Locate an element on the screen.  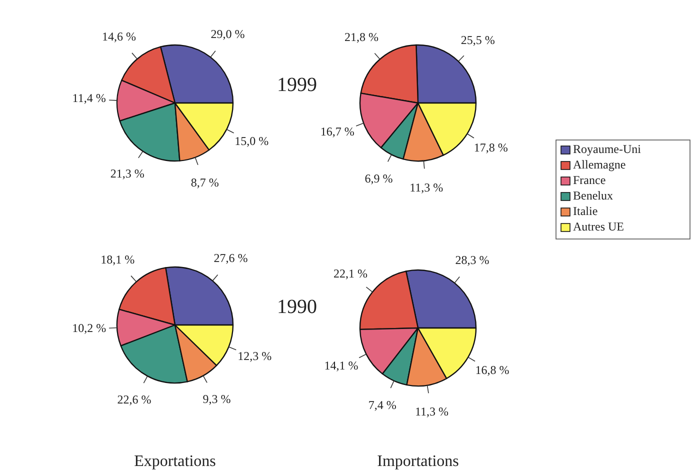
legend-label: Benelux is located at coordinates (593, 195).